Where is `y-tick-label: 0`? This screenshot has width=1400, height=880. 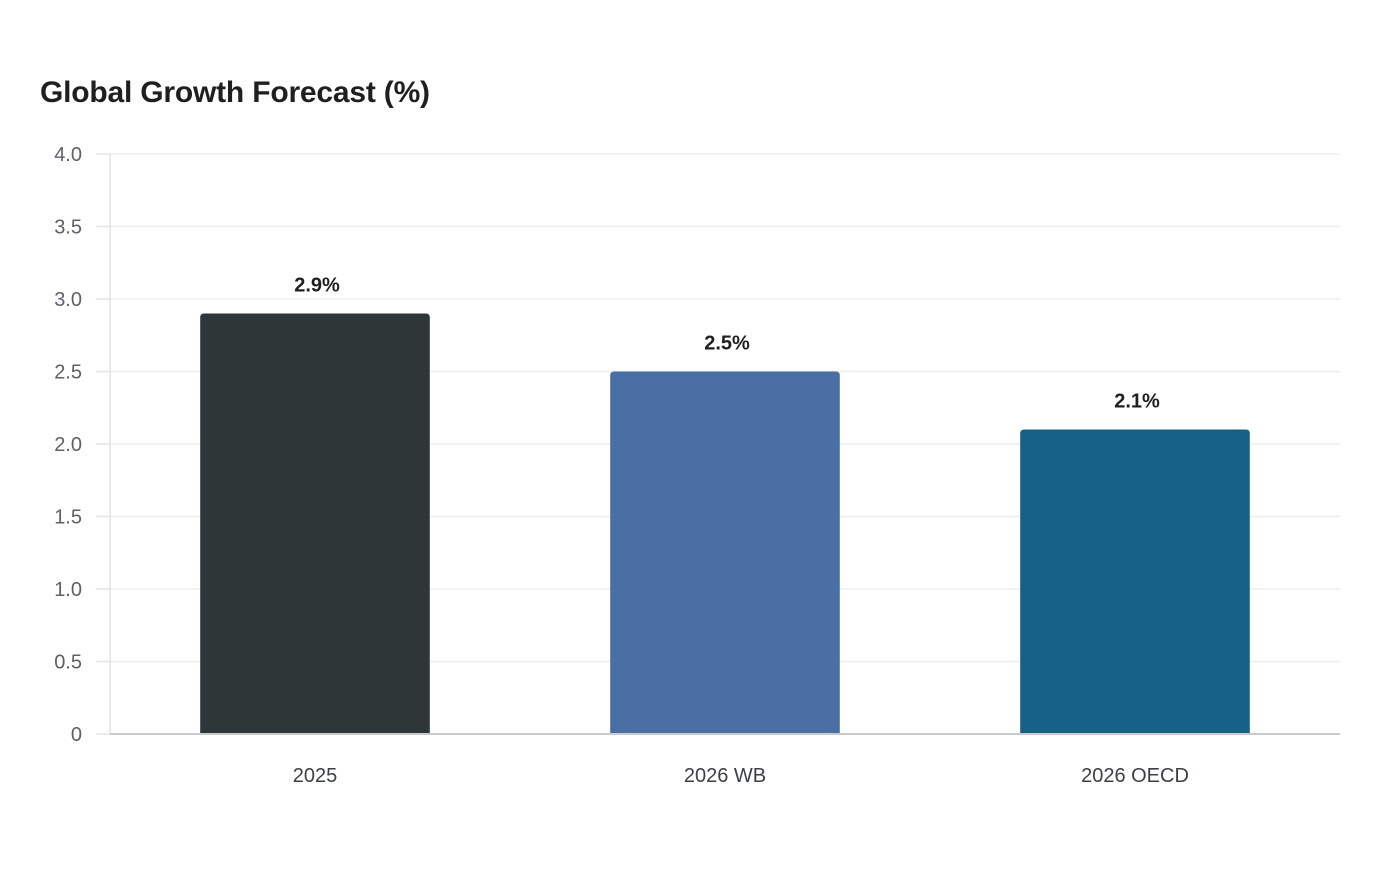
y-tick-label: 0 is located at coordinates (76, 735).